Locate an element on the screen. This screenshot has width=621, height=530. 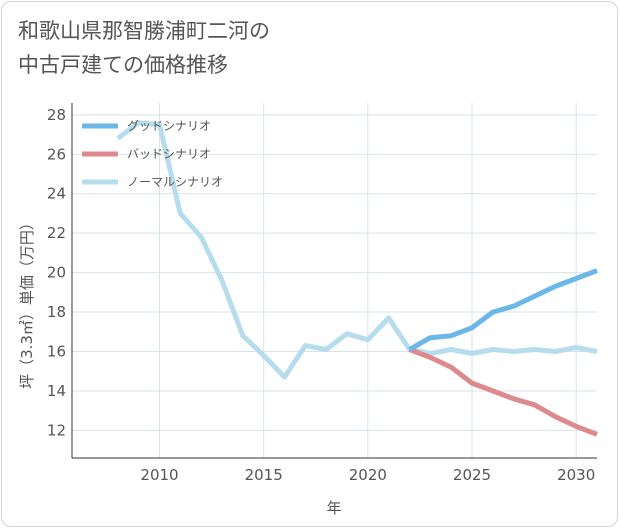
x-tick-labels: 2010 2015 2020 2025 2030 is located at coordinates (367, 475).